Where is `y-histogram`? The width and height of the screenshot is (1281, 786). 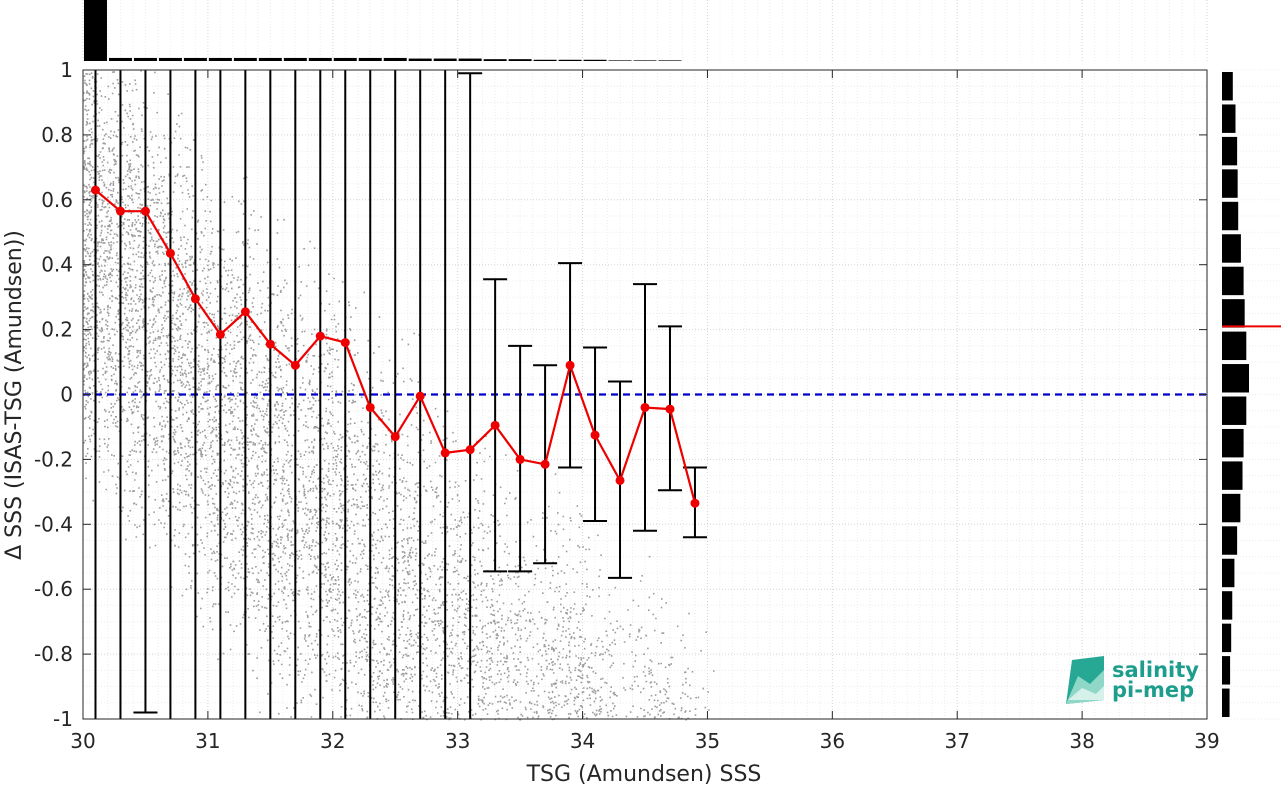
y-histogram is located at coordinates (1251, 394).